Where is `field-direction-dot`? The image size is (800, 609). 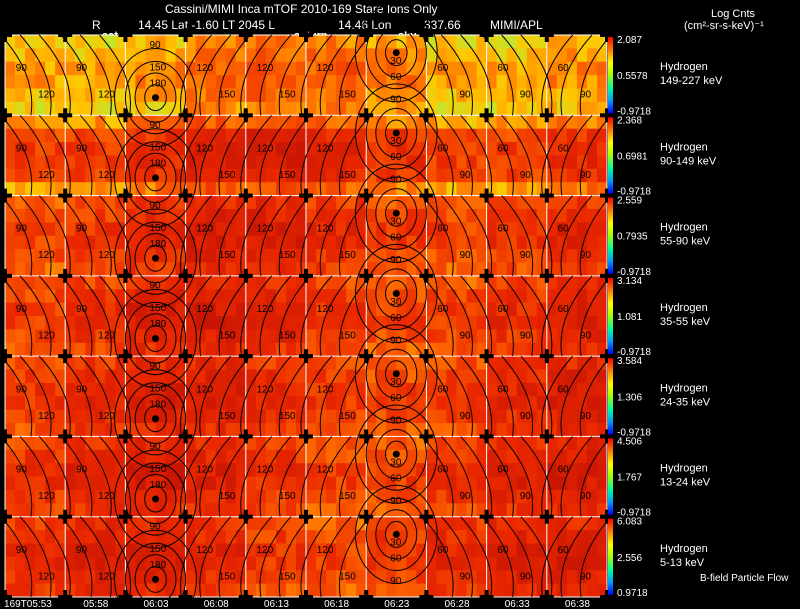 field-direction-dot is located at coordinates (396, 213).